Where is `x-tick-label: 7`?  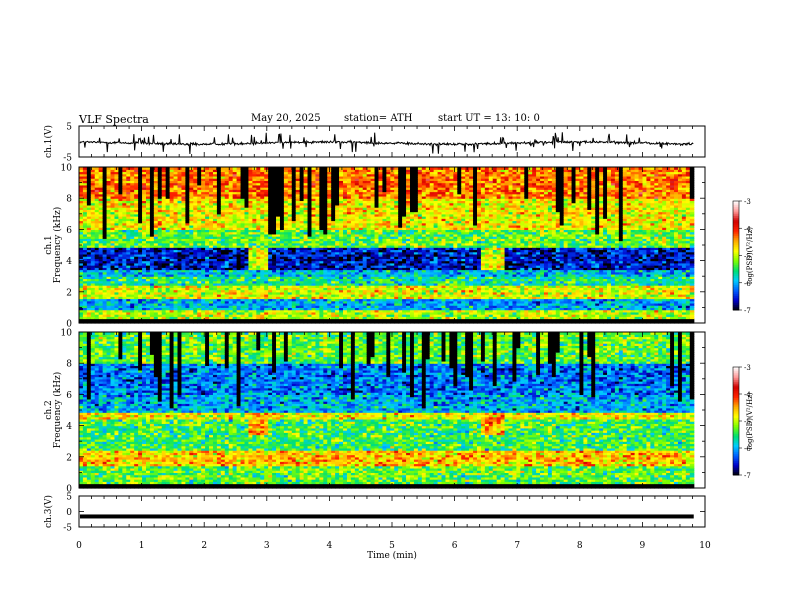
x-tick-label: 7 is located at coordinates (517, 546).